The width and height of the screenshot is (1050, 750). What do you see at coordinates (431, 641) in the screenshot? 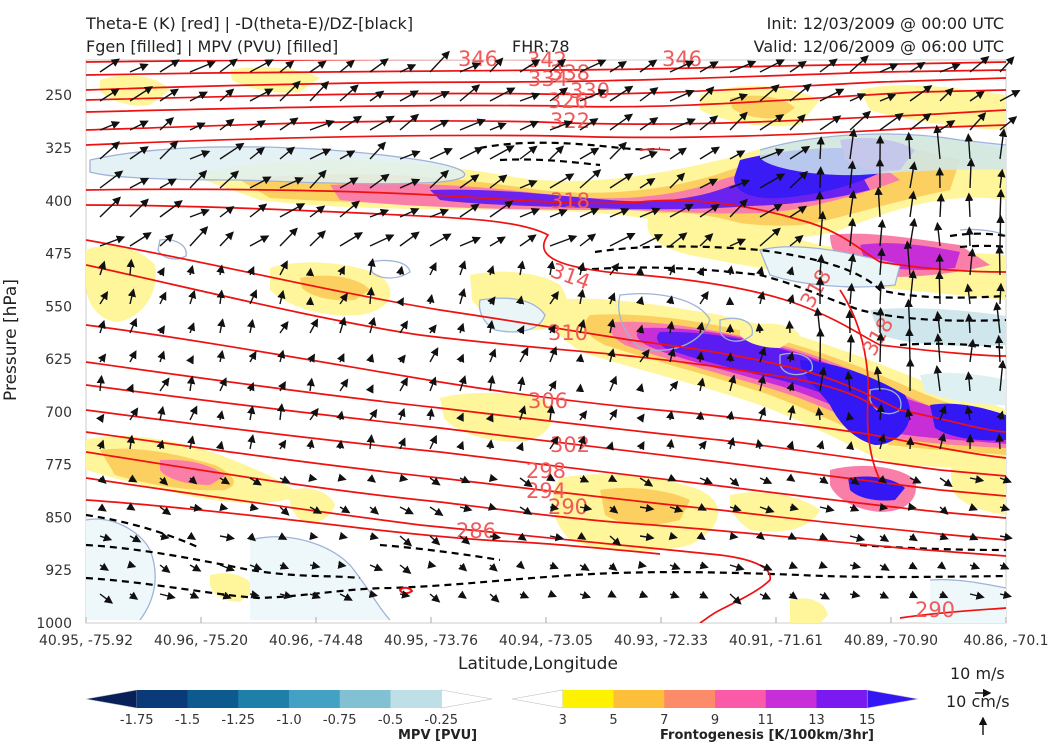
I see `x-tick-label: 40.95, -73.76` at bounding box center [431, 641].